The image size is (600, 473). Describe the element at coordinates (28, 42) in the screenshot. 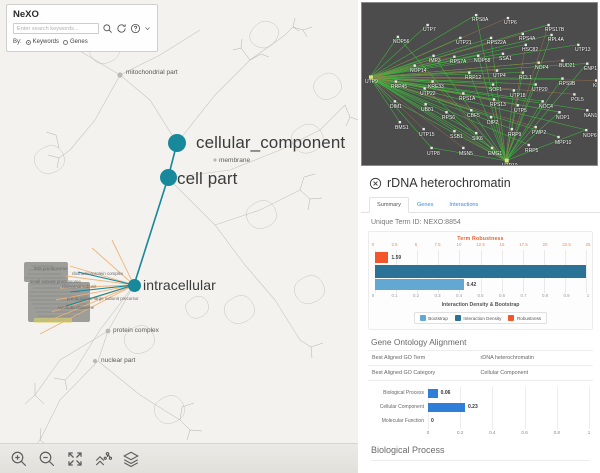

I see `radio-keywords-icon` at that location.